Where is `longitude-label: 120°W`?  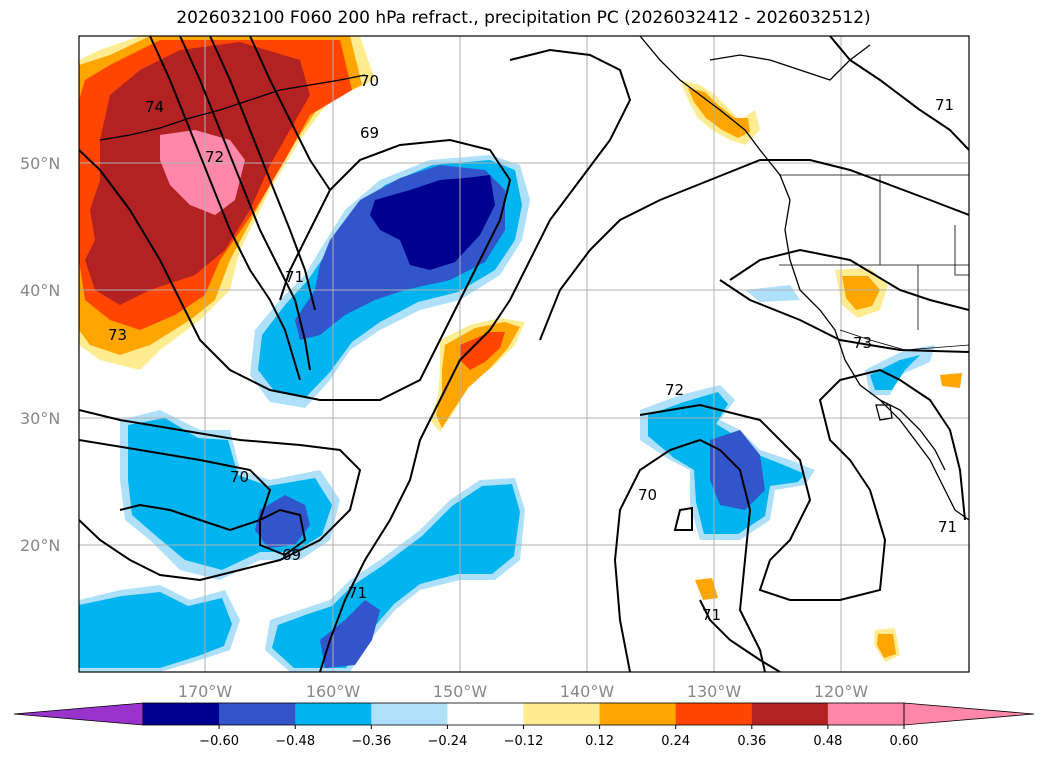 longitude-label: 120°W is located at coordinates (841, 691).